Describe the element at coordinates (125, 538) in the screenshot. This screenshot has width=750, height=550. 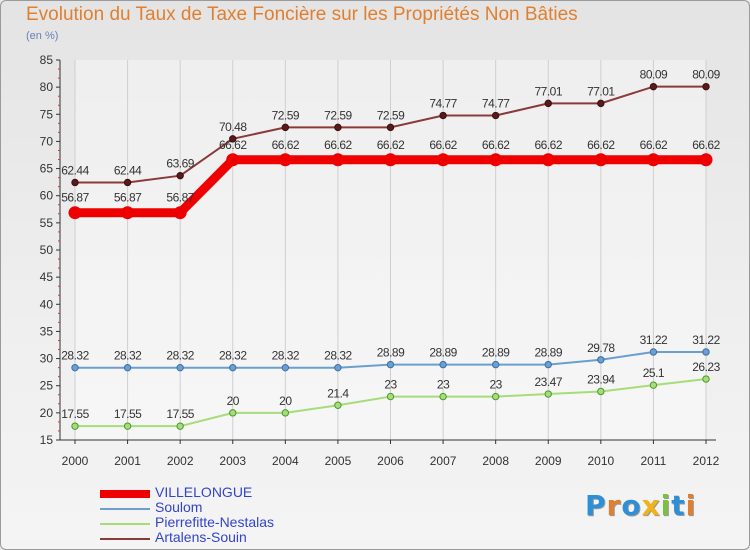
I see `legend-swatch` at that location.